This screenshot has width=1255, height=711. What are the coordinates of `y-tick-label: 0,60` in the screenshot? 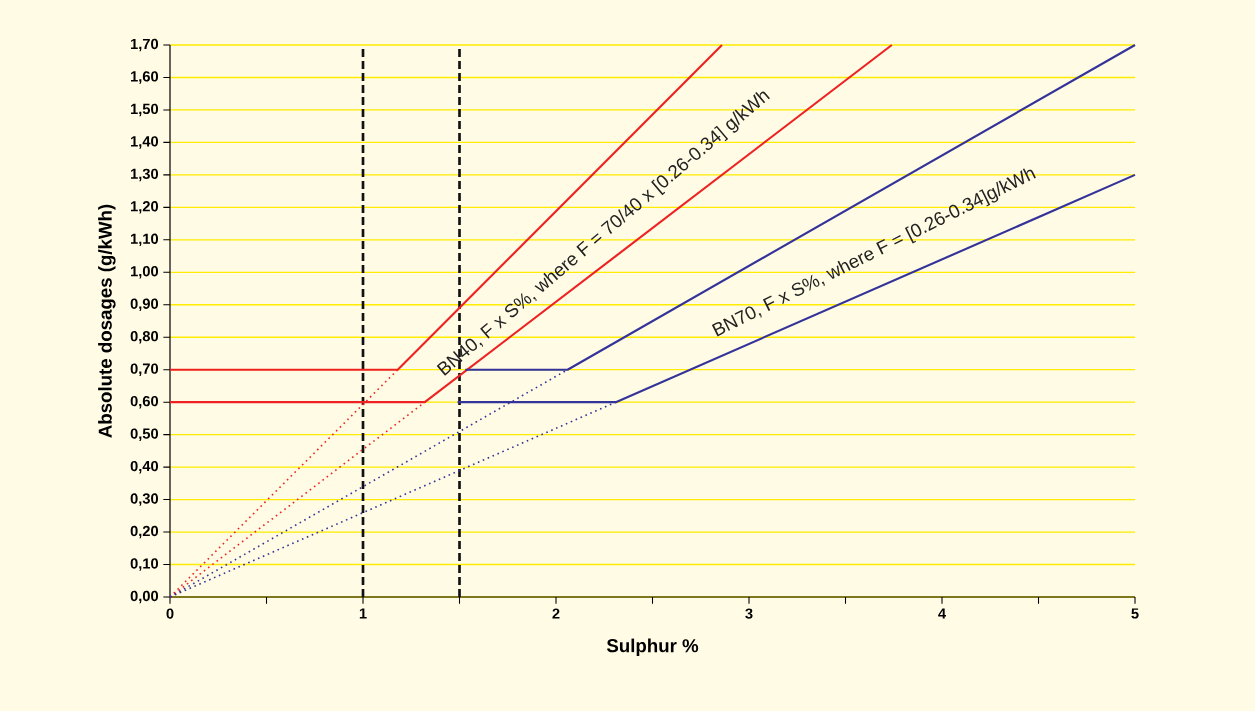 It's located at (144, 402).